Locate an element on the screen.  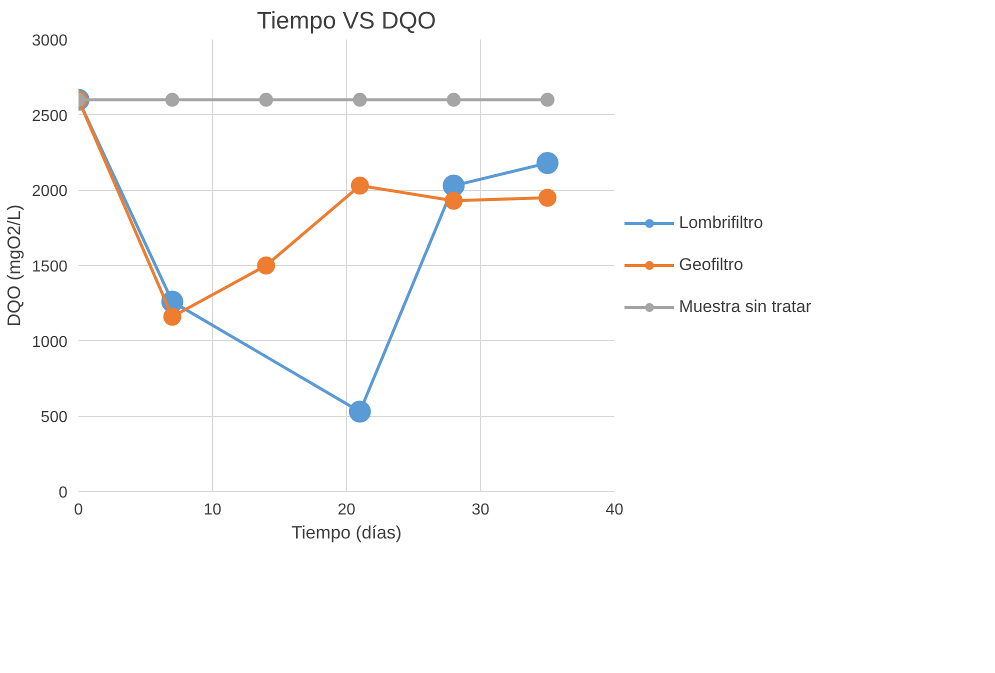
y-tick-label: 0 is located at coordinates (63, 493).